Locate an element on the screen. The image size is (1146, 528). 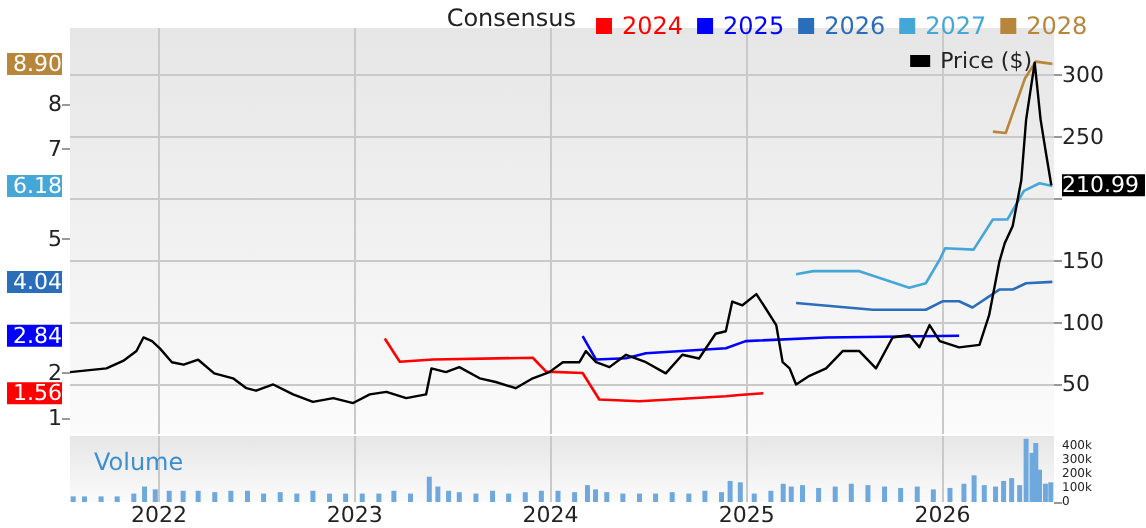
legend-label: 2024 is located at coordinates (653, 26).